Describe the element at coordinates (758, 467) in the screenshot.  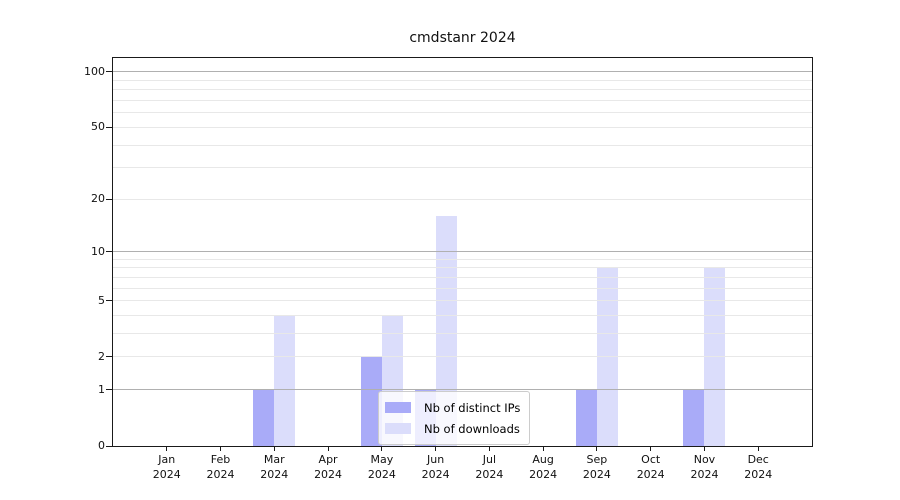
I see `x-tick-label-dec: Dec 2024` at that location.